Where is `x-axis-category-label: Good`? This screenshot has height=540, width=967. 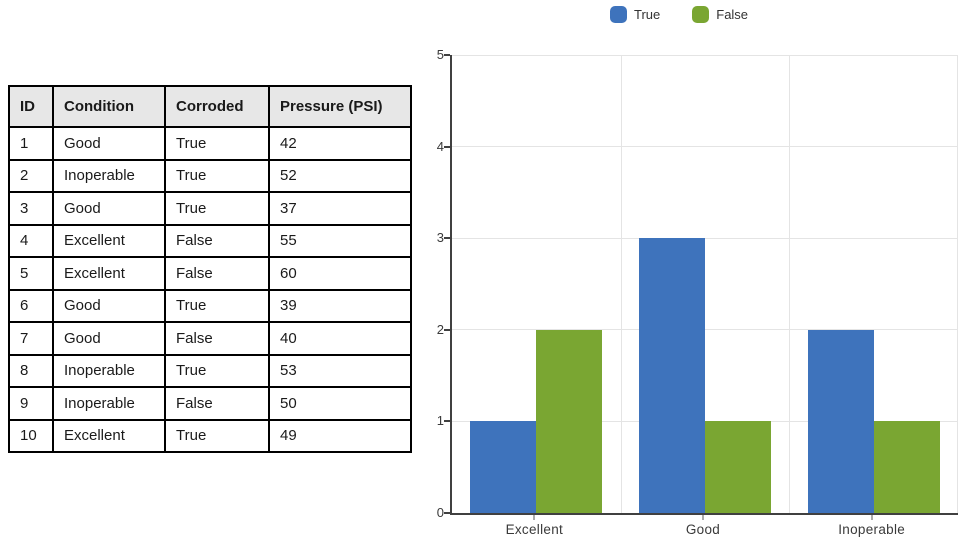
x-axis-category-label: Good is located at coordinates (703, 529).